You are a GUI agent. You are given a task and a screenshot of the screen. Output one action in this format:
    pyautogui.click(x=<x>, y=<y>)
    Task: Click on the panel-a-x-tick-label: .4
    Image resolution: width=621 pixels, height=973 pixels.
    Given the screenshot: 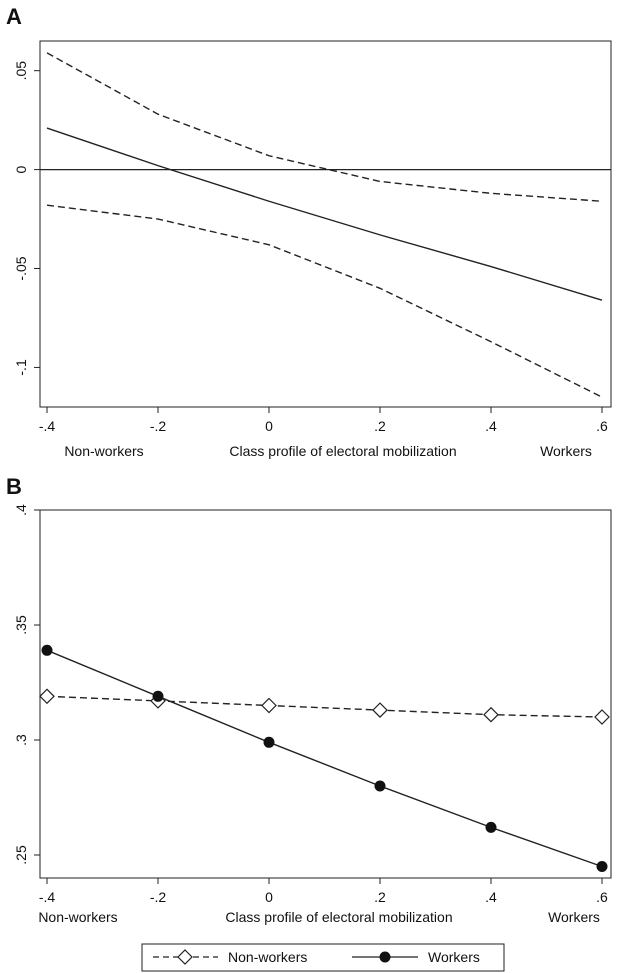 What is the action you would take?
    pyautogui.click(x=491, y=426)
    